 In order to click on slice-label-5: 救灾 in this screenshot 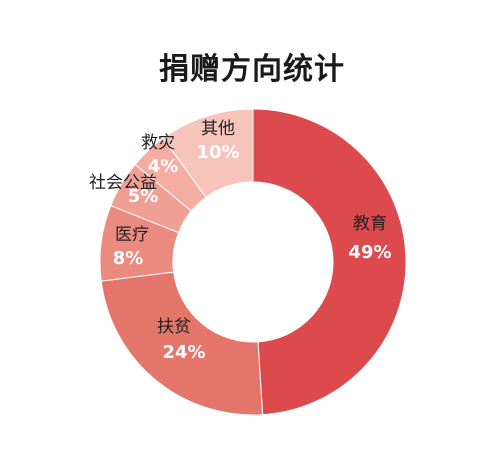, I will do `click(158, 143)`.